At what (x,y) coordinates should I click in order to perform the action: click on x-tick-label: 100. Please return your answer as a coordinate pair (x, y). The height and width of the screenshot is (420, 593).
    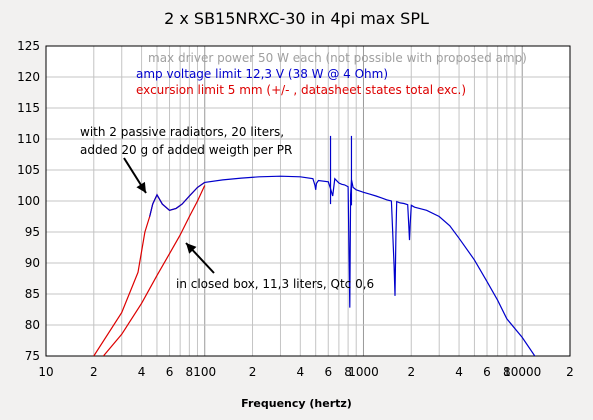
    Looking at the image, I should click on (204, 372).